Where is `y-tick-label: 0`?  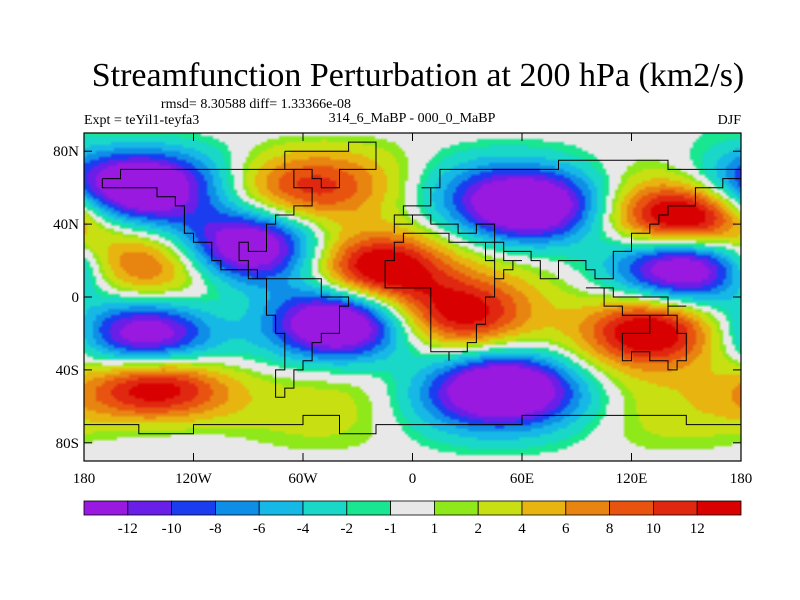 y-tick-label: 0 is located at coordinates (76, 298).